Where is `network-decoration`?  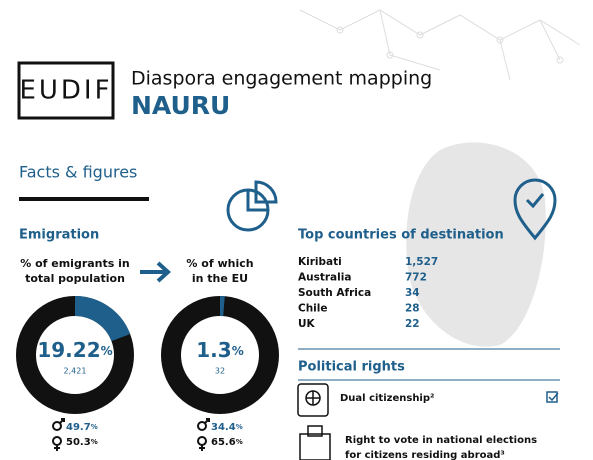
network-decoration is located at coordinates (440, 45).